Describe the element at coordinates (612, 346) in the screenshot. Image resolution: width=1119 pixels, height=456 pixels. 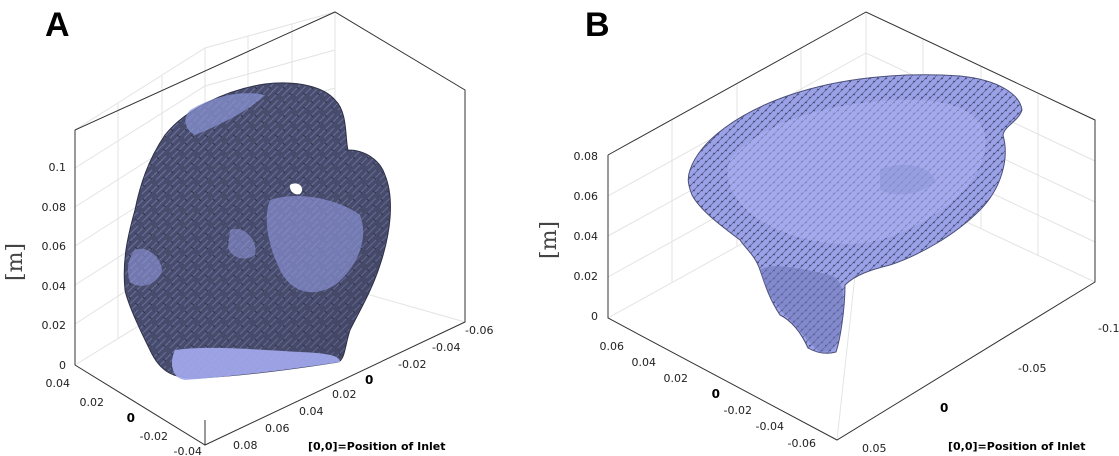
I see `left-tick: 0.06` at that location.